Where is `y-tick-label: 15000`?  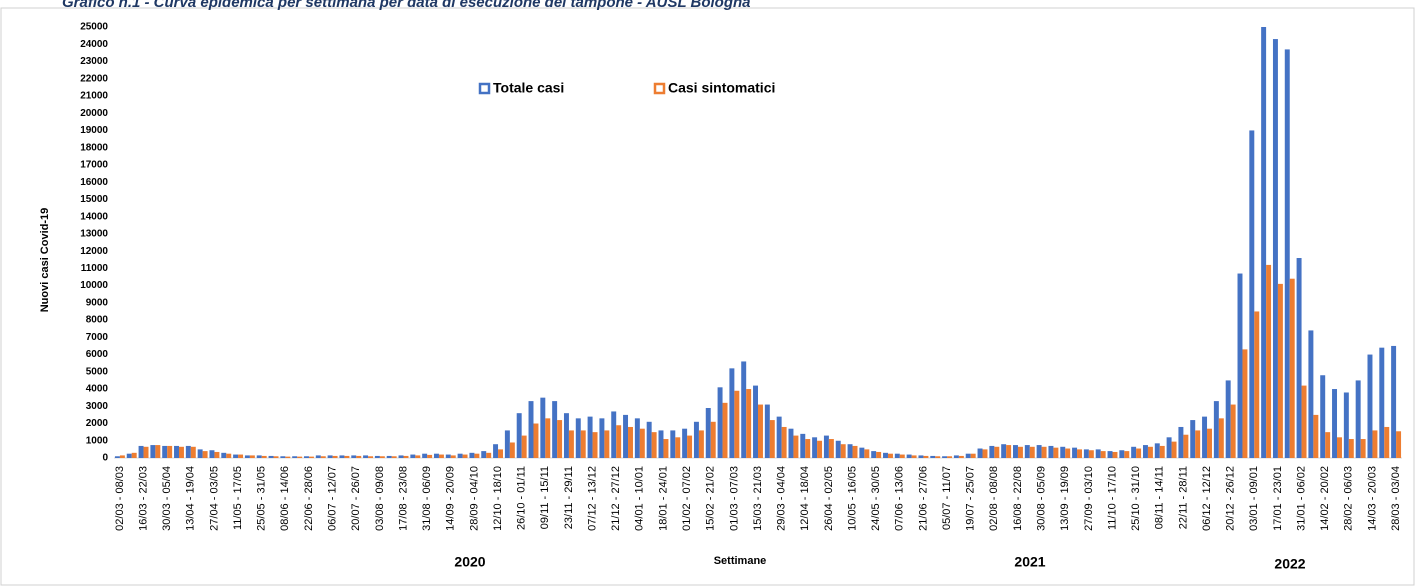
y-tick-label: 15000 is located at coordinates (94, 199).